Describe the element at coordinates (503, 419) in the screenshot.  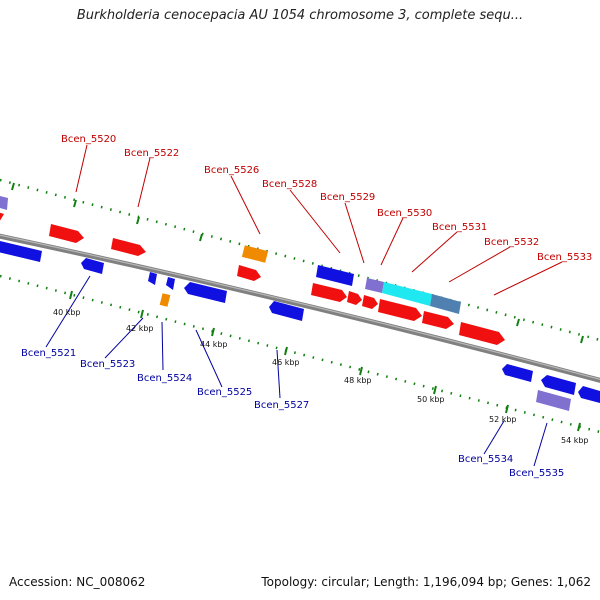
I see `scale-label: 52 kbp` at that location.